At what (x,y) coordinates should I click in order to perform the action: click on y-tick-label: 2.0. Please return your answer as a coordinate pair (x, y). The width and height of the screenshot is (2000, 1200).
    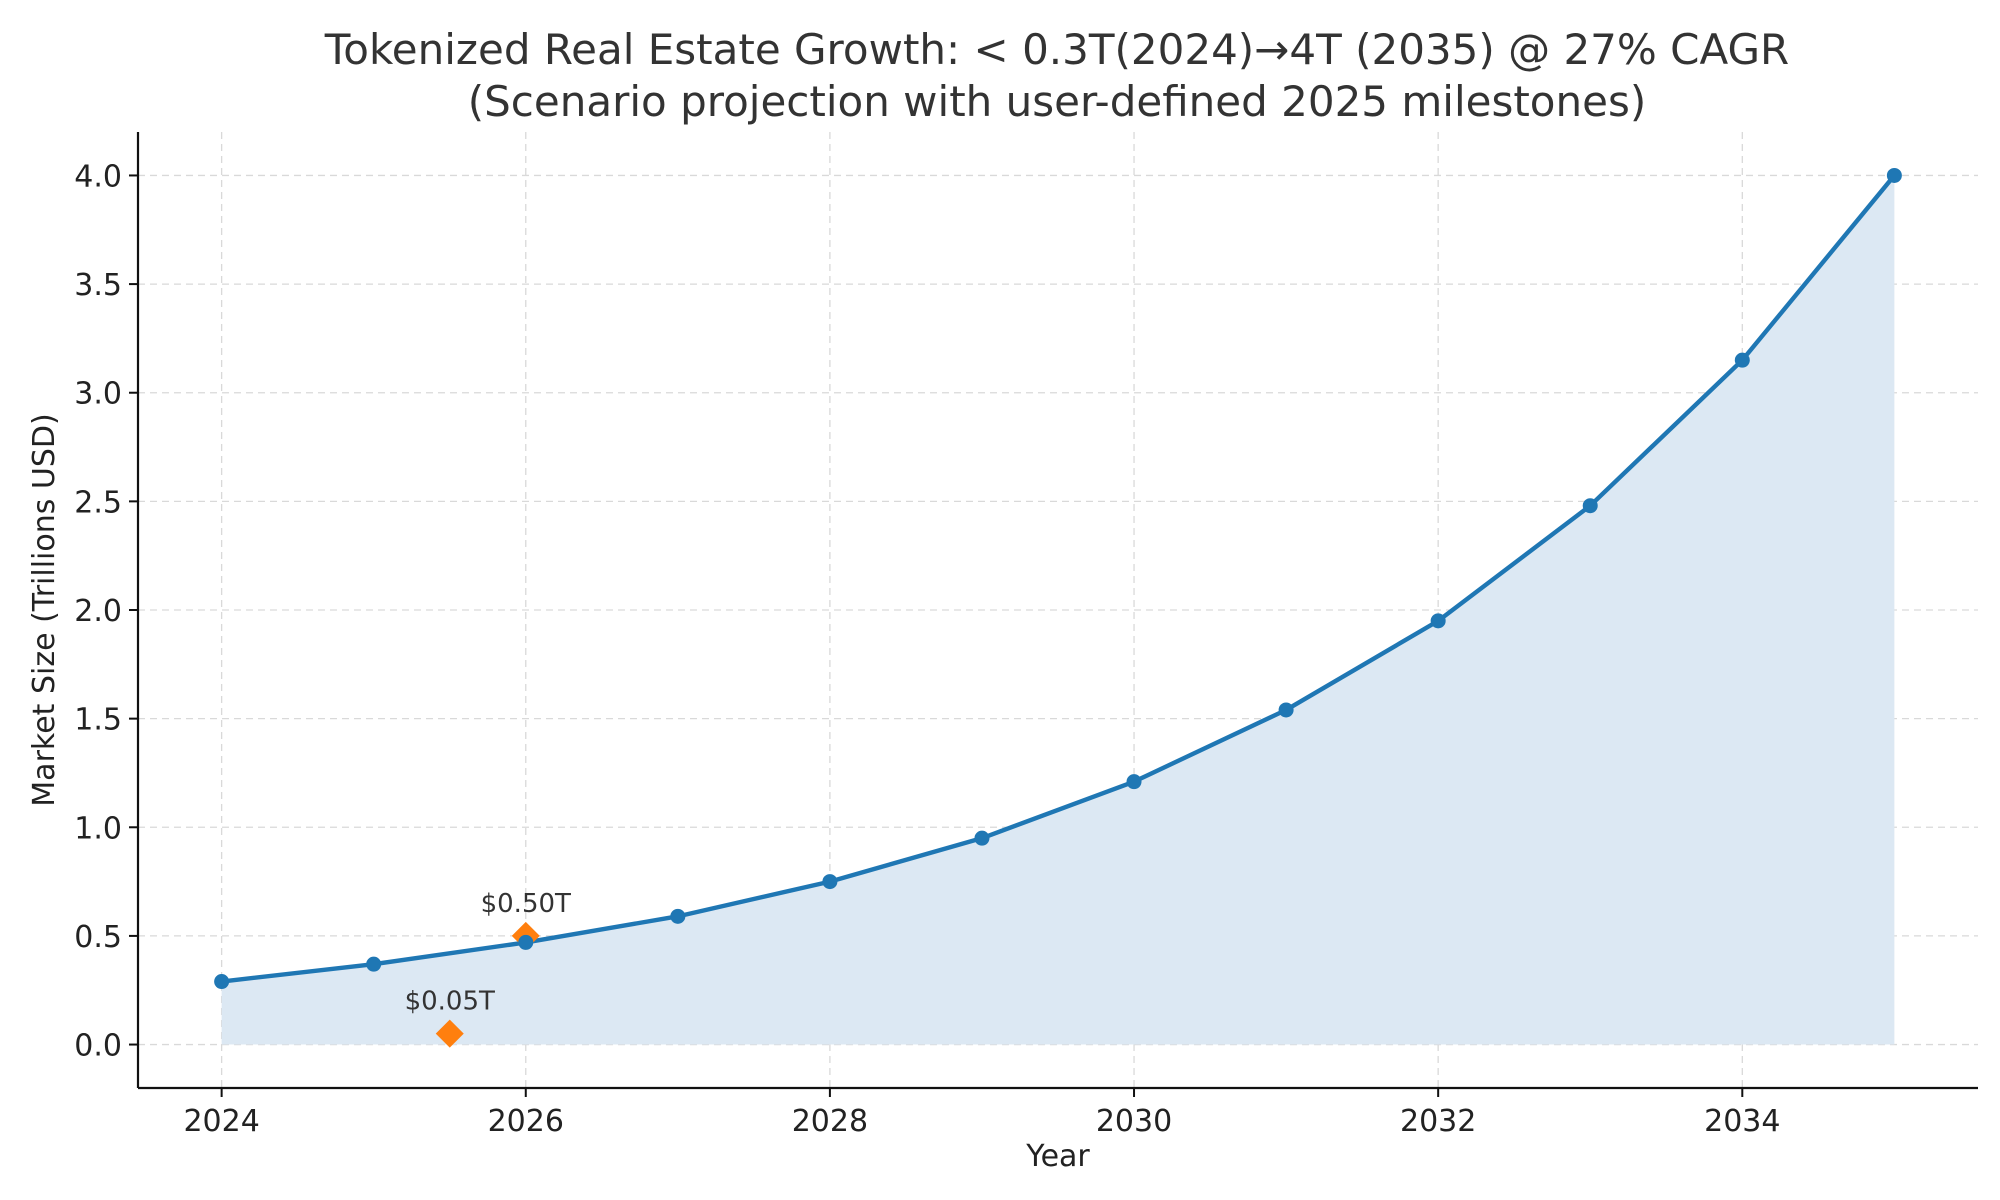
    Looking at the image, I should click on (98, 611).